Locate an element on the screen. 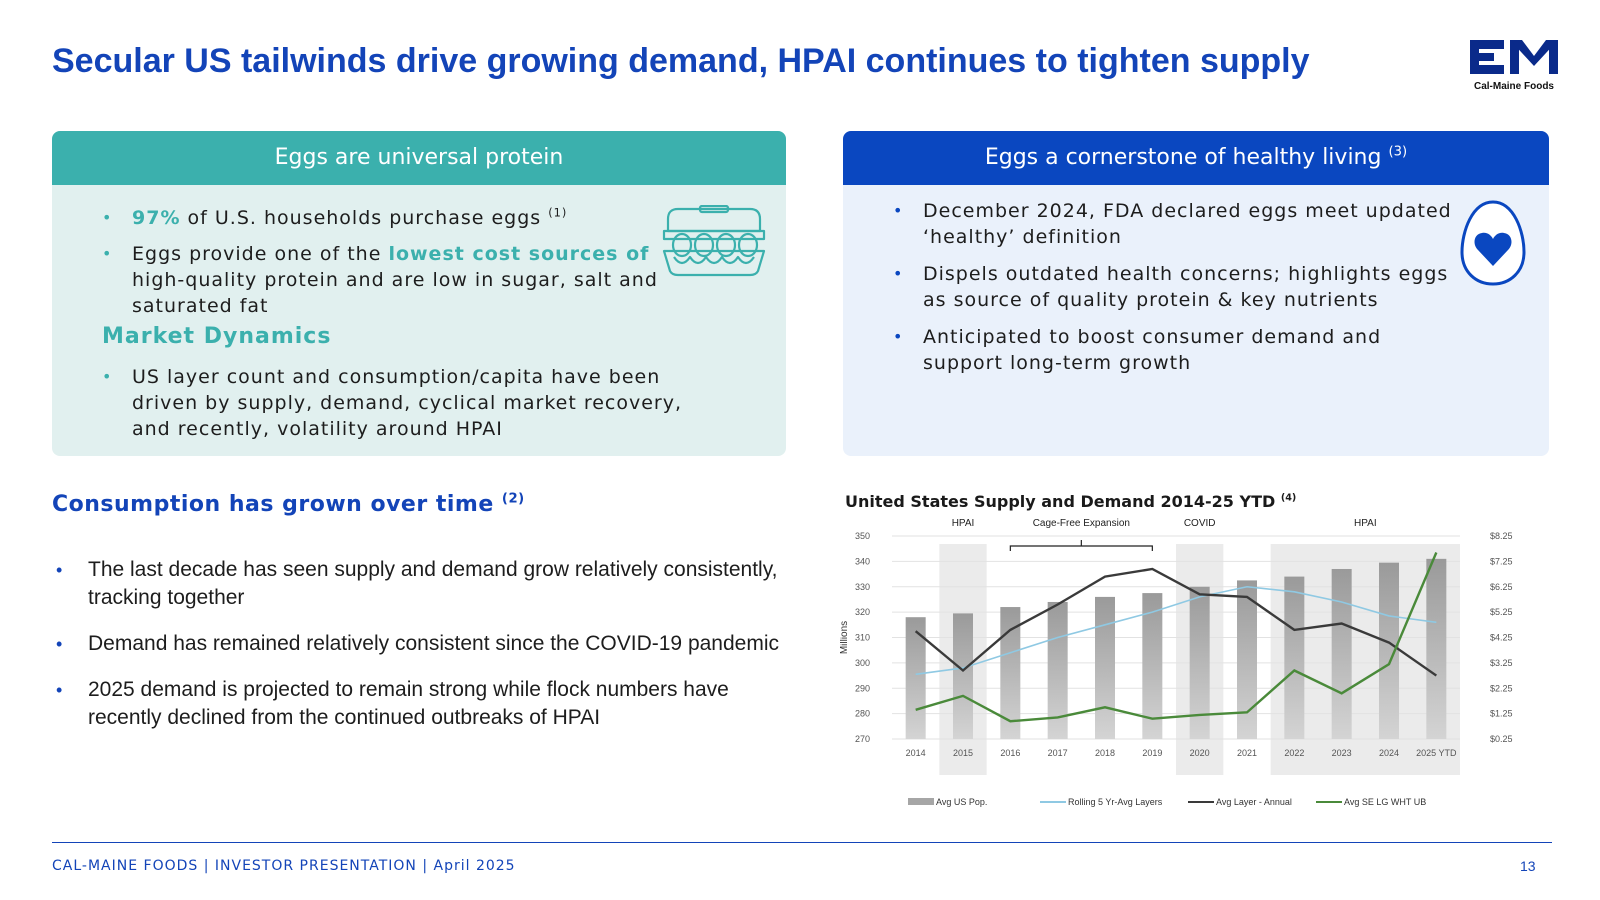 This screenshot has height=900, width=1600. y-tick-label: 290 is located at coordinates (862, 688).